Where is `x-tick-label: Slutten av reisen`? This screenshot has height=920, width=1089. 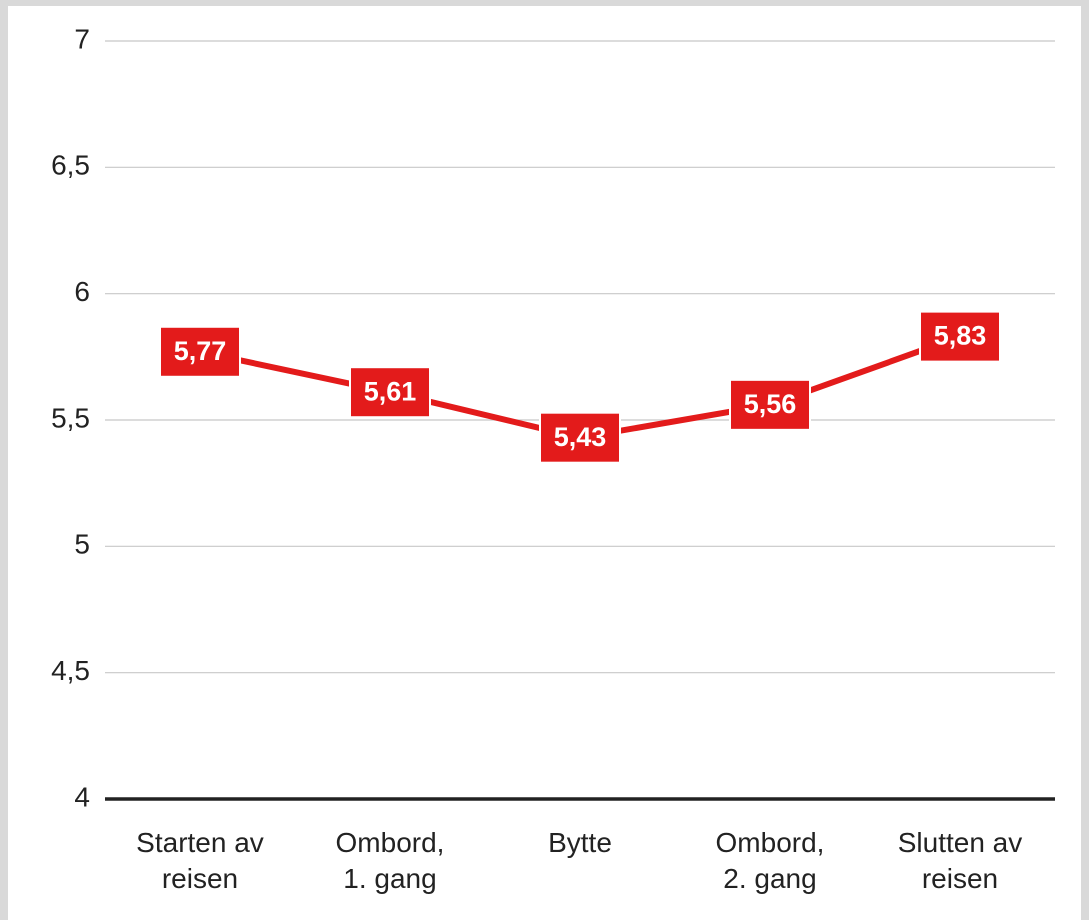
x-tick-label: Slutten av reisen is located at coordinates (960, 860).